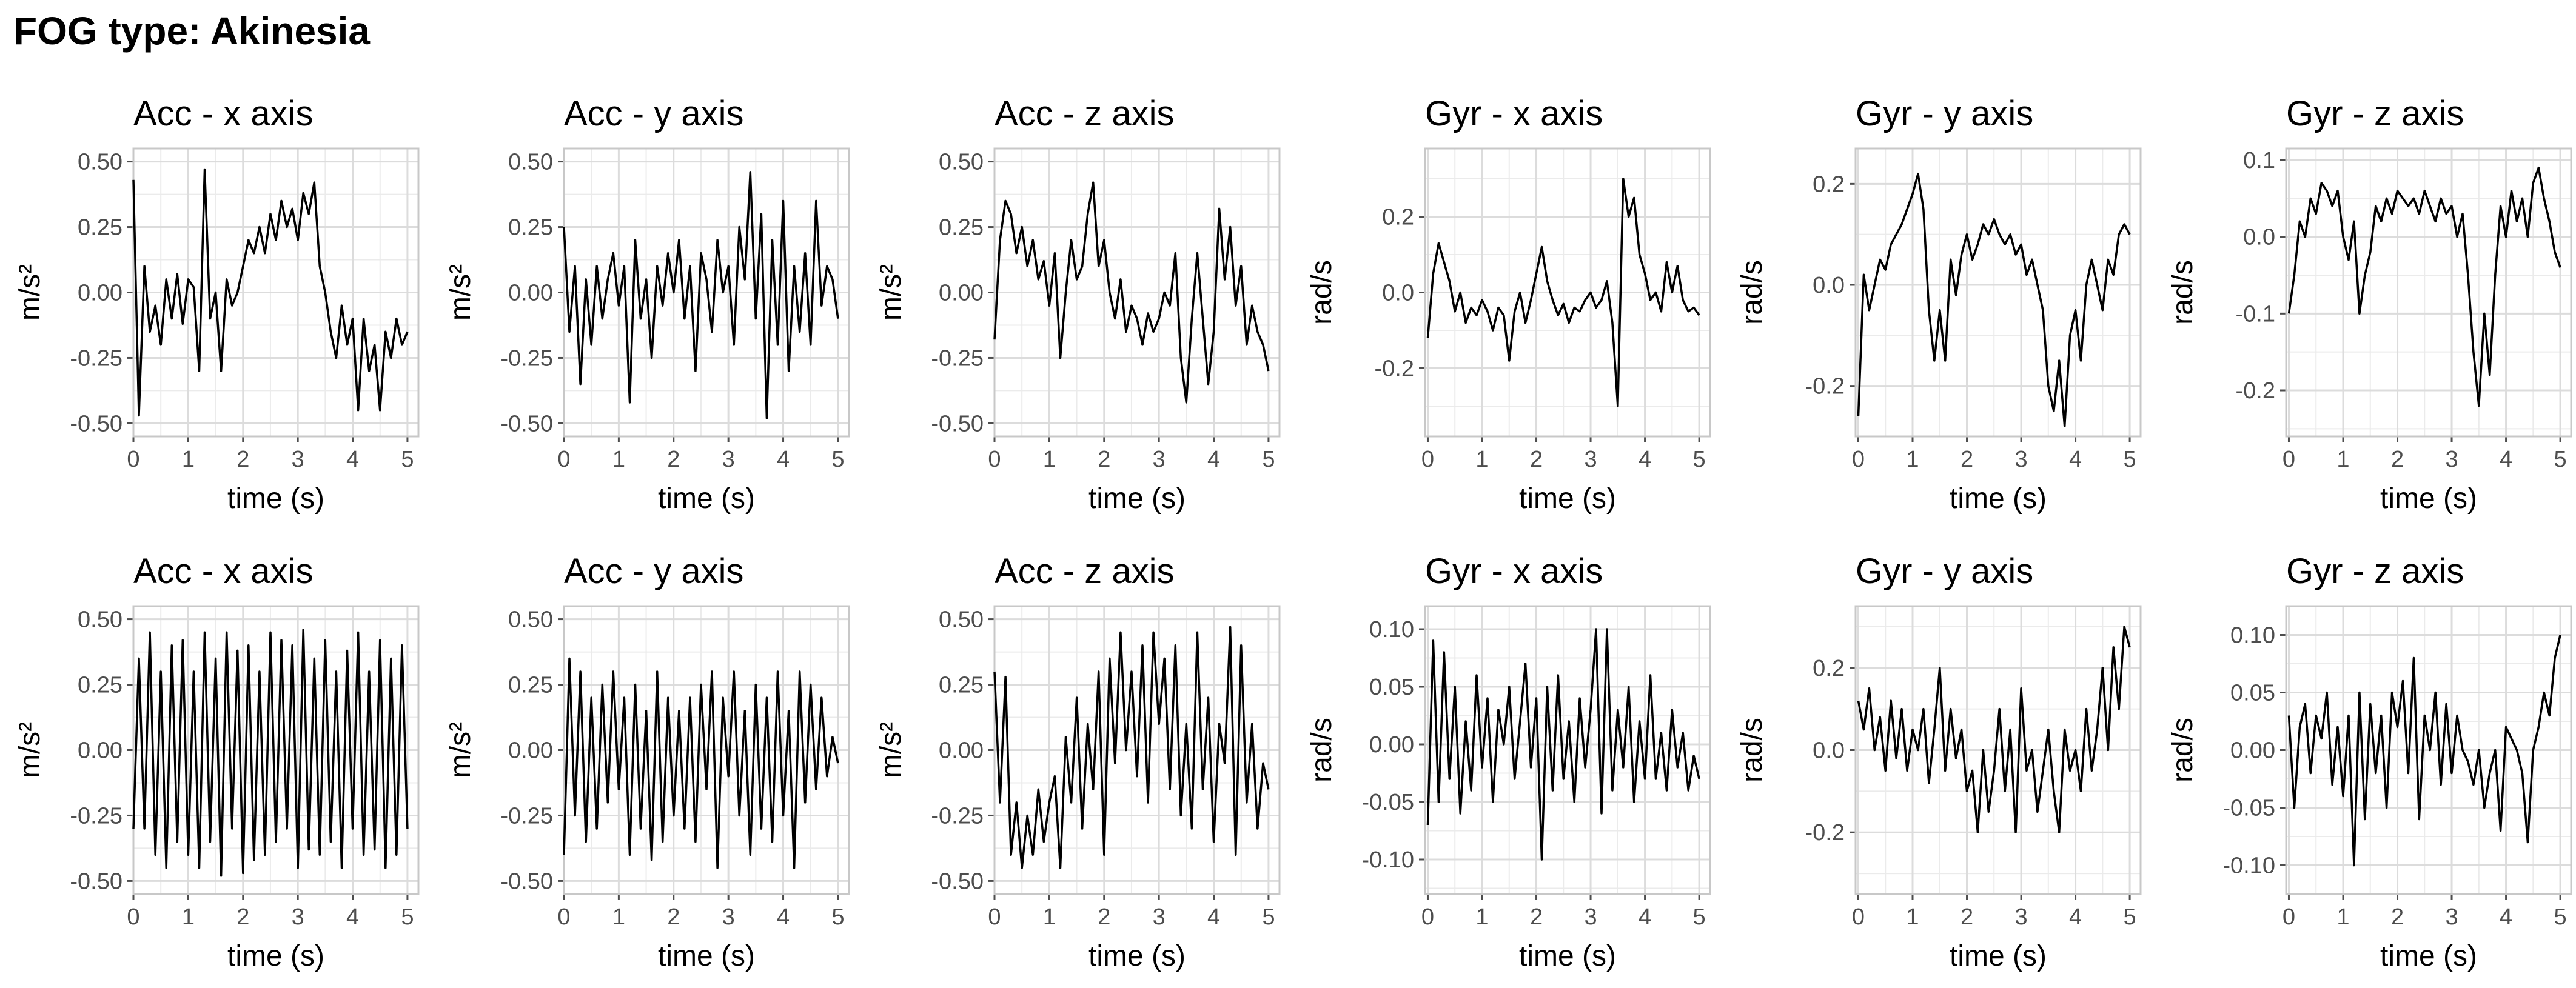 The width and height of the screenshot is (2576, 988). What do you see at coordinates (223, 571) in the screenshot?
I see `panel-title: Acc - x axis` at bounding box center [223, 571].